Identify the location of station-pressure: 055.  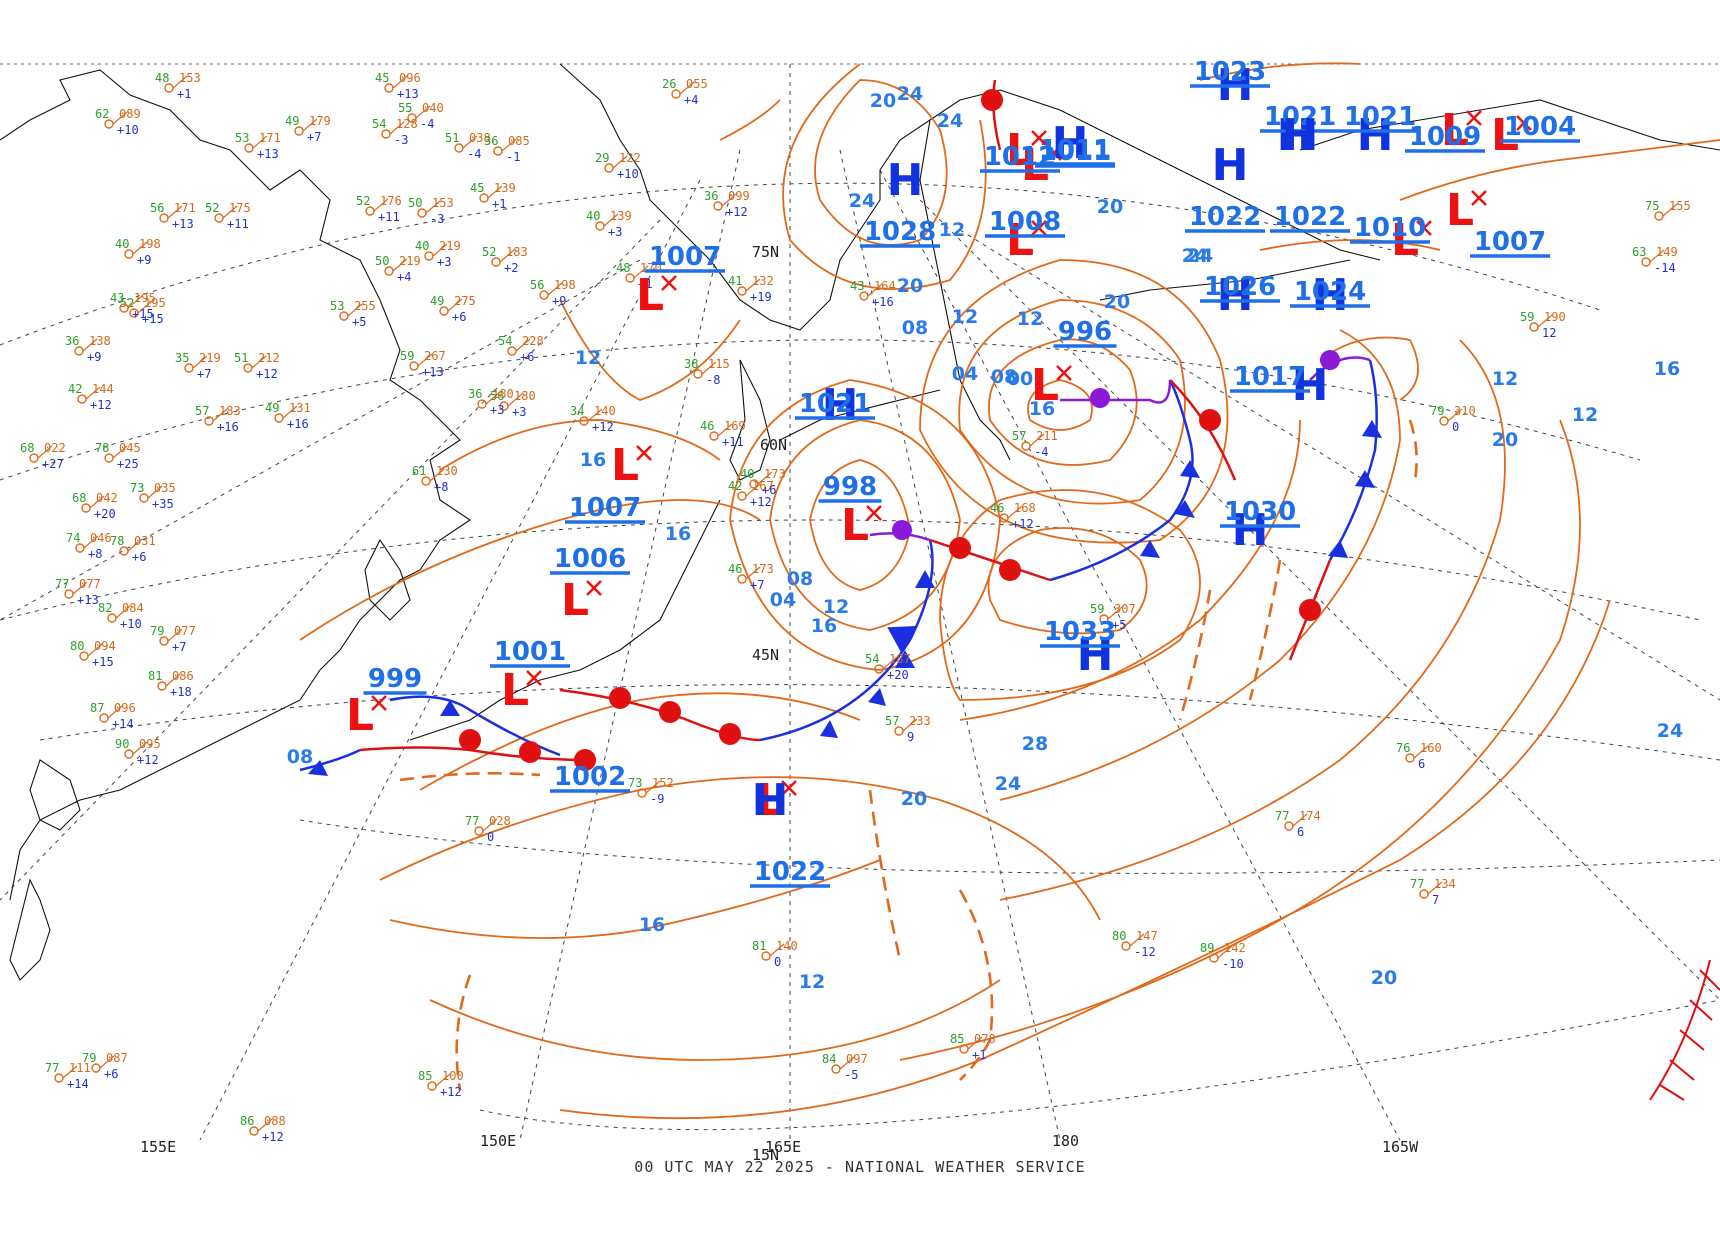
(697, 84).